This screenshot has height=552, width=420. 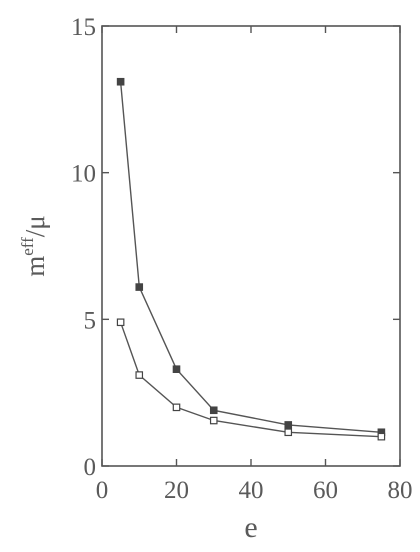 I want to click on y-tick-label: 15, so click(x=83, y=27).